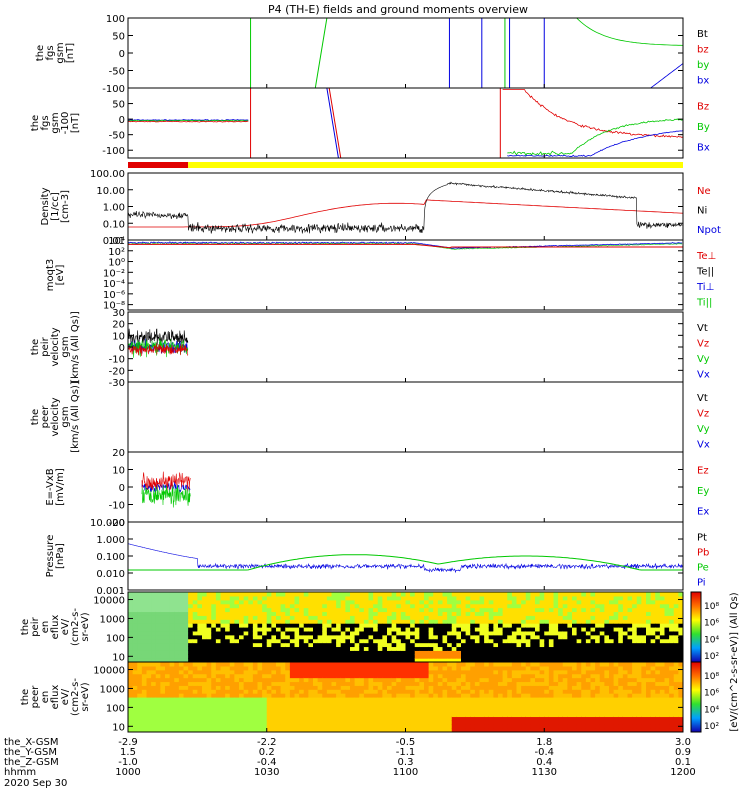  Describe the element at coordinates (158, 337) in the screenshot. I see `series-peir_velocity-vt` at that location.